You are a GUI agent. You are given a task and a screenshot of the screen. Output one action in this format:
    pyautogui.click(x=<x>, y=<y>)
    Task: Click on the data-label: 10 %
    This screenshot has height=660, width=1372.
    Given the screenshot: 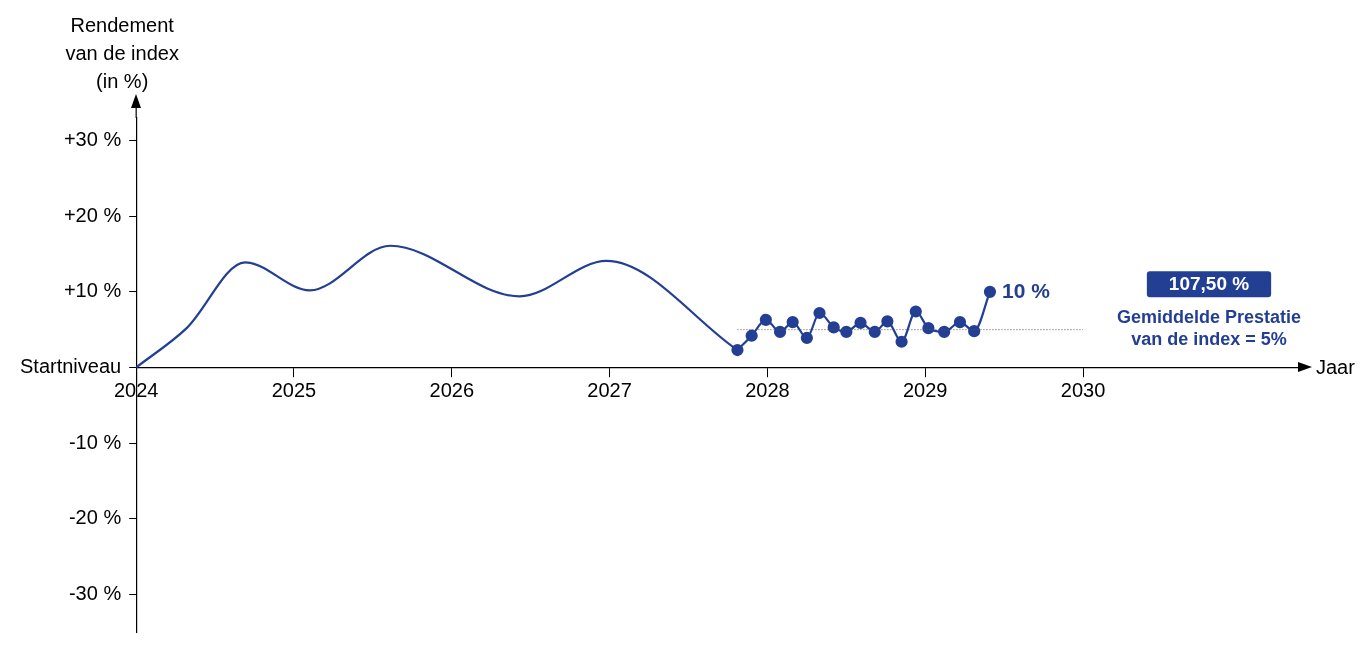 What is the action you would take?
    pyautogui.click(x=1026, y=290)
    